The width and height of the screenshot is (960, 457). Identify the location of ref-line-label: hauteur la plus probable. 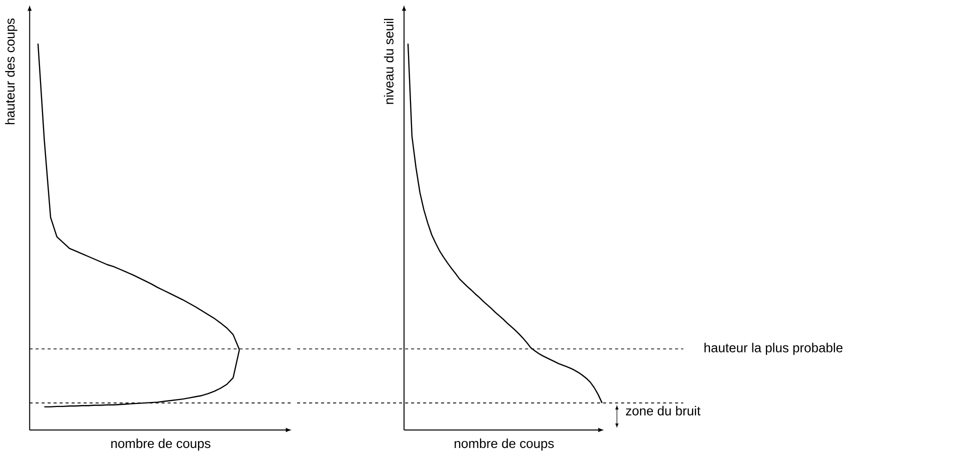
(773, 348).